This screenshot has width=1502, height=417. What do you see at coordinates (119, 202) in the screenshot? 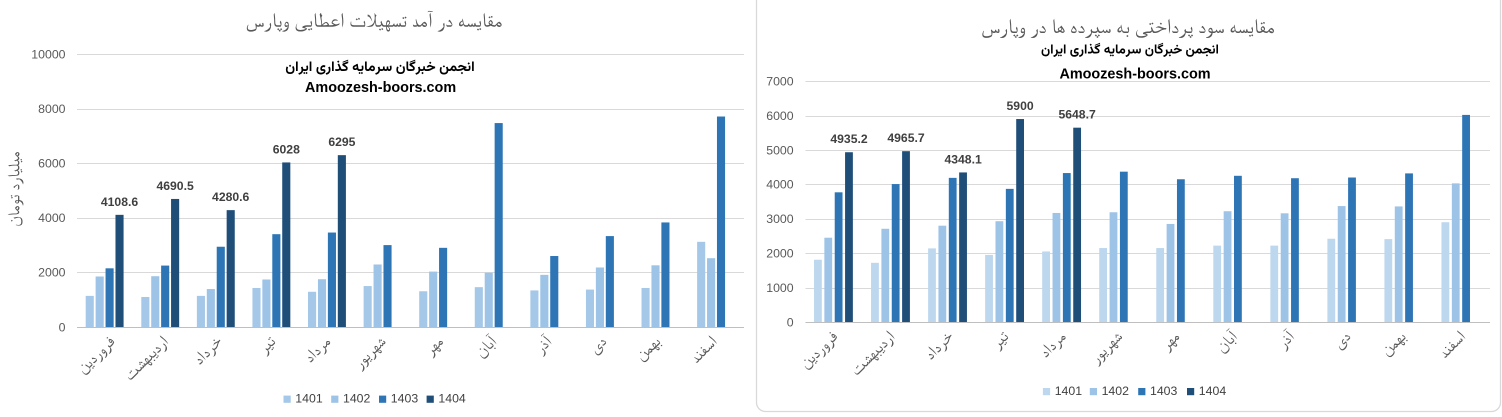
I see `svg-text: 4108.6` at bounding box center [119, 202].